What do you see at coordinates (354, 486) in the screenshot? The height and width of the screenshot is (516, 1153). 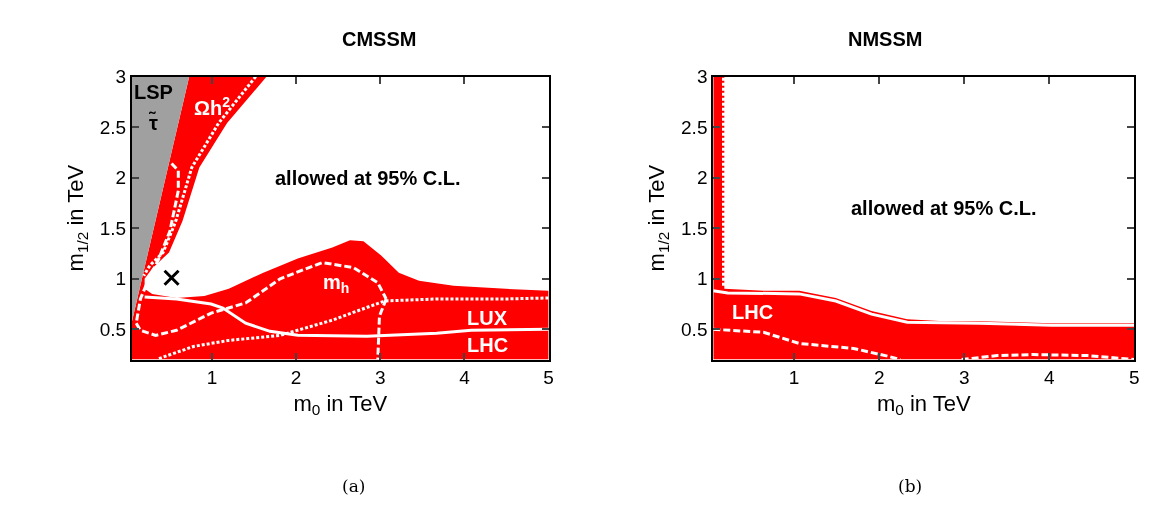 I see `text: (a)` at bounding box center [354, 486].